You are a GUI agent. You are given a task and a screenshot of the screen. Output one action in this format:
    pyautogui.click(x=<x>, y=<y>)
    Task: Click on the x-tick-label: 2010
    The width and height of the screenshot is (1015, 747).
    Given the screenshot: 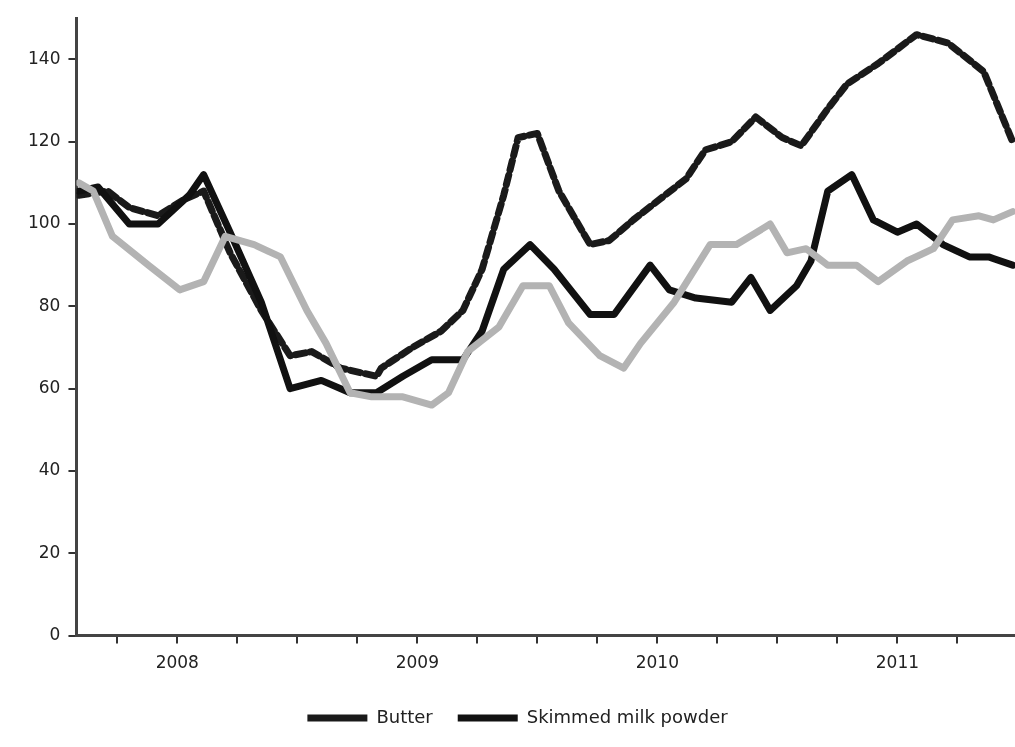 What is the action you would take?
    pyautogui.click(x=657, y=662)
    